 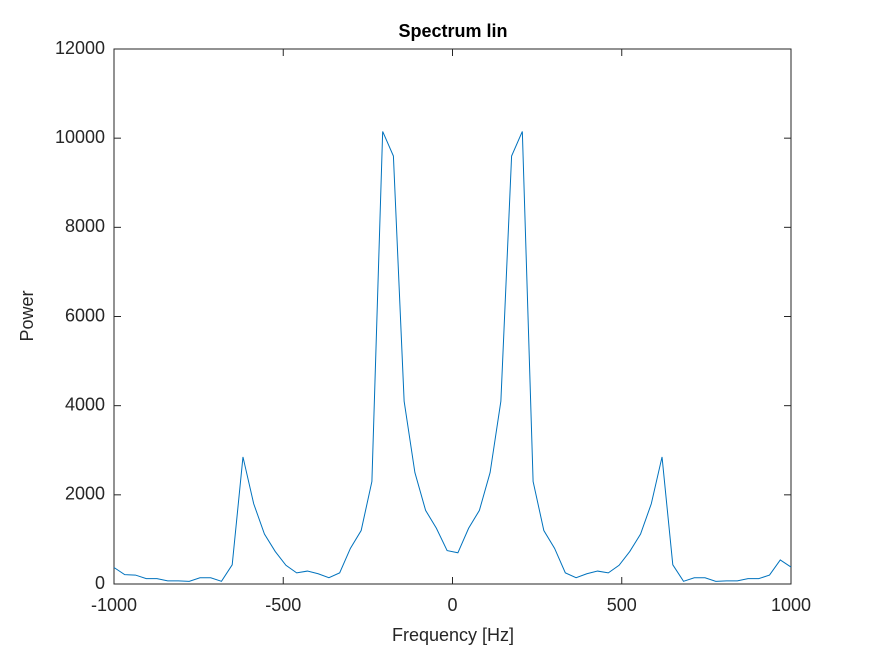 What do you see at coordinates (622, 605) in the screenshot?
I see `x-tick-label: 500` at bounding box center [622, 605].